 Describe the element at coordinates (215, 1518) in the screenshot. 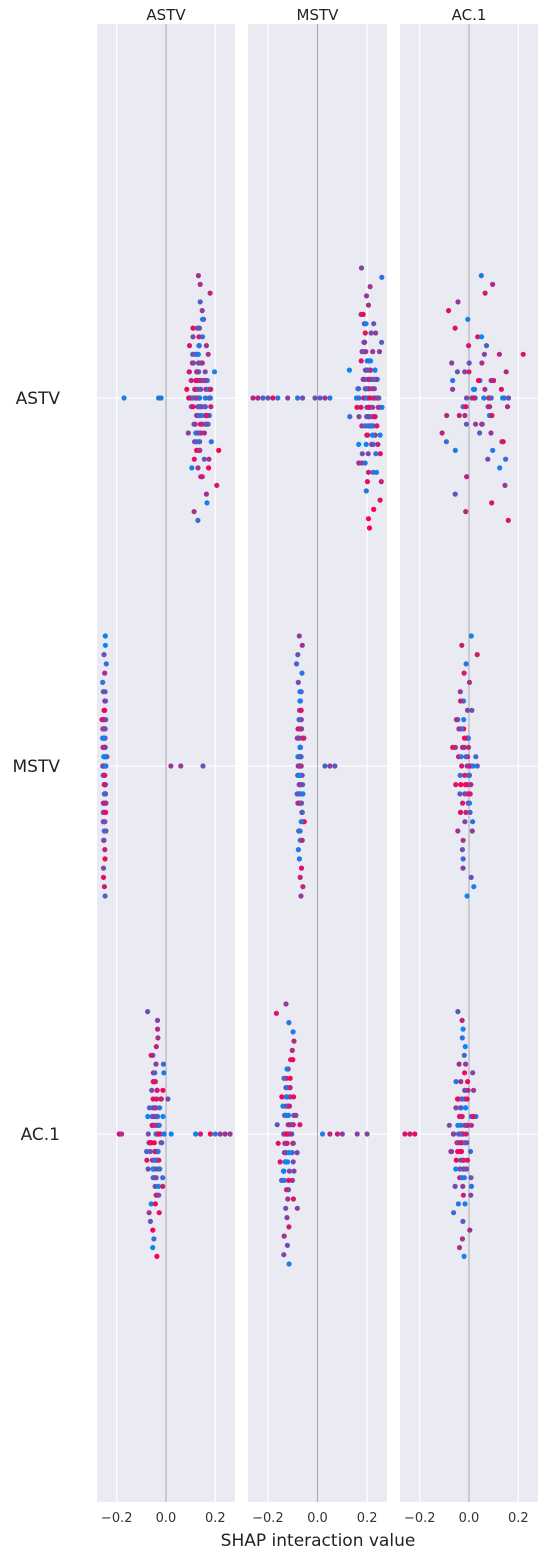

I see `x-tick-label: 0.2` at that location.